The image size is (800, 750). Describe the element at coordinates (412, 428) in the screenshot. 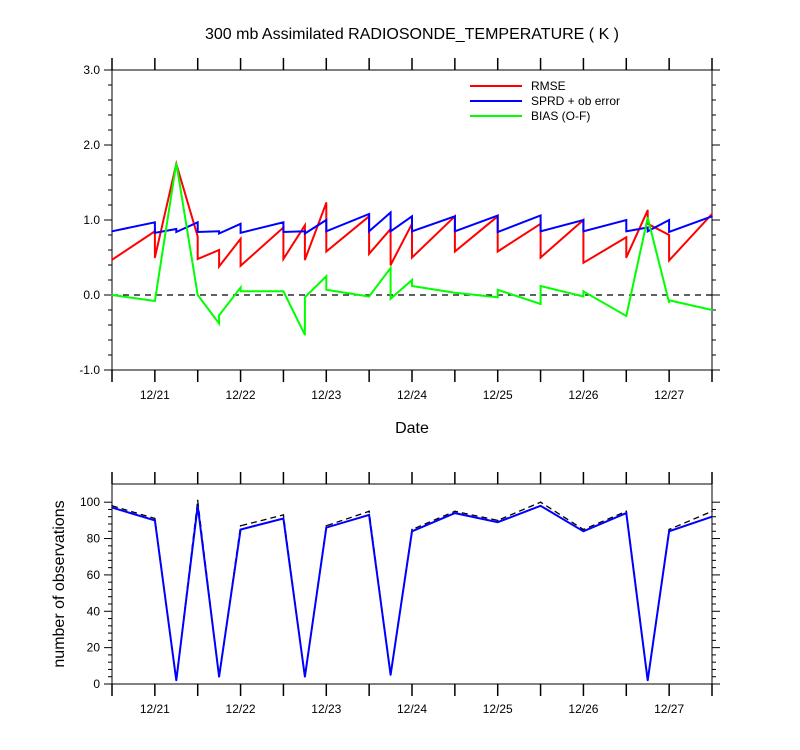

I see `x-axis-title: Date` at that location.